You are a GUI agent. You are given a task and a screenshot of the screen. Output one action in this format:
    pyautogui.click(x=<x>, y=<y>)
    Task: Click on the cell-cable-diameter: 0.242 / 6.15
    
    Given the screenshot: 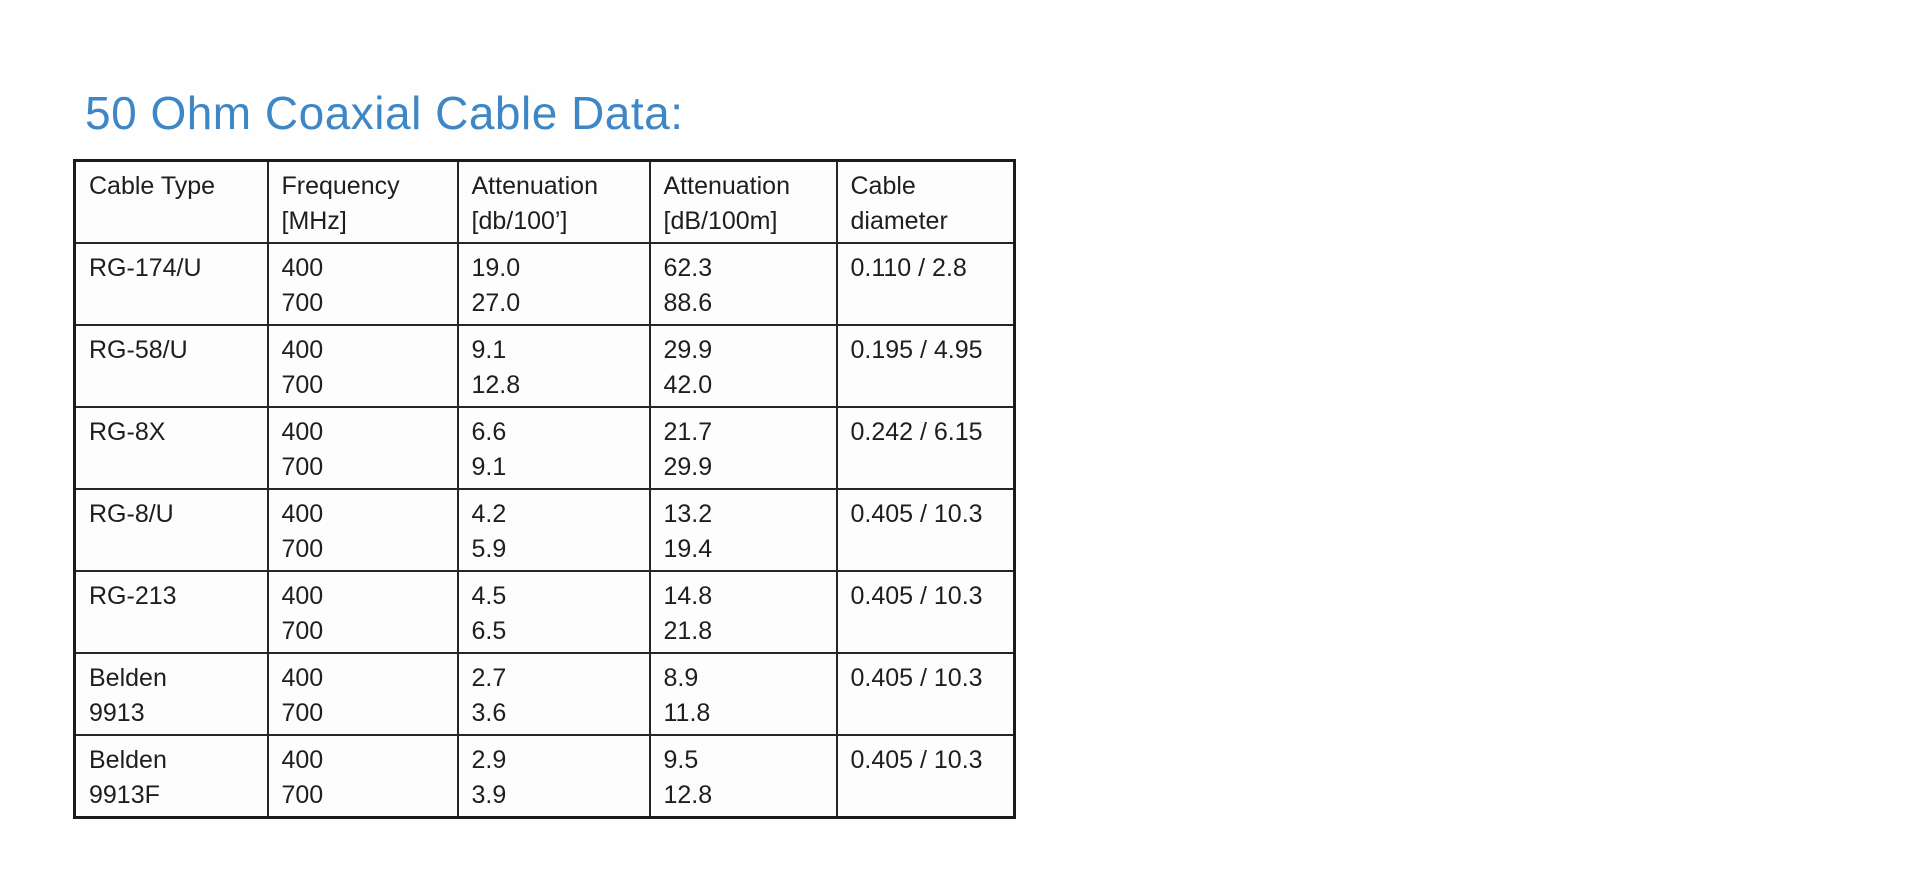 What is the action you would take?
    pyautogui.click(x=925, y=448)
    